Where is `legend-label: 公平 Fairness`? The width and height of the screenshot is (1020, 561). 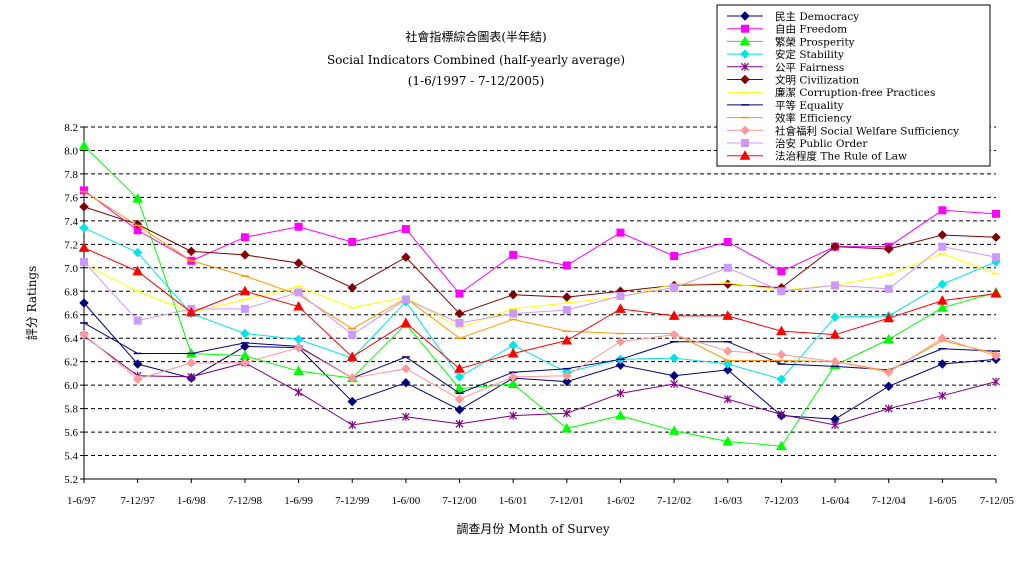
legend-label: 公平 Fairness is located at coordinates (809, 68).